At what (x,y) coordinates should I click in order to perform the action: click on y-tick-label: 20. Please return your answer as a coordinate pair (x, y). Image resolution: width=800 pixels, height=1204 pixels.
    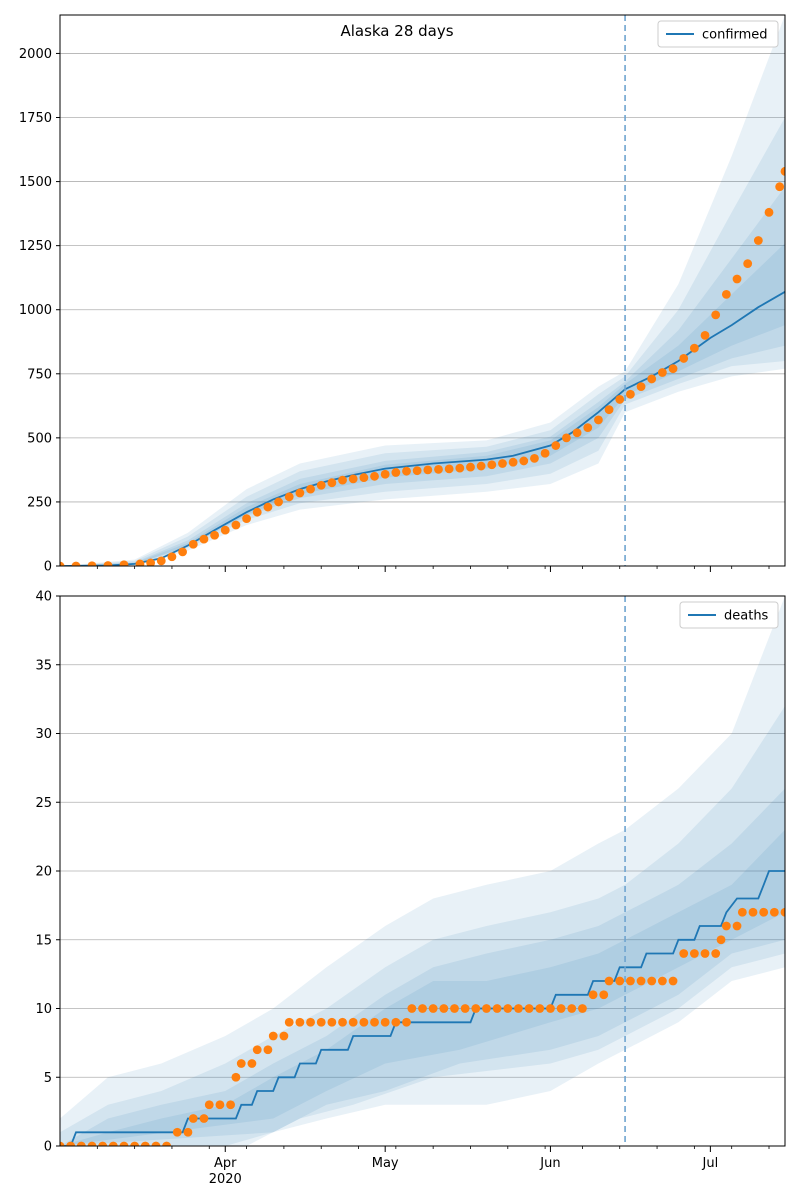
    Looking at the image, I should click on (43, 872).